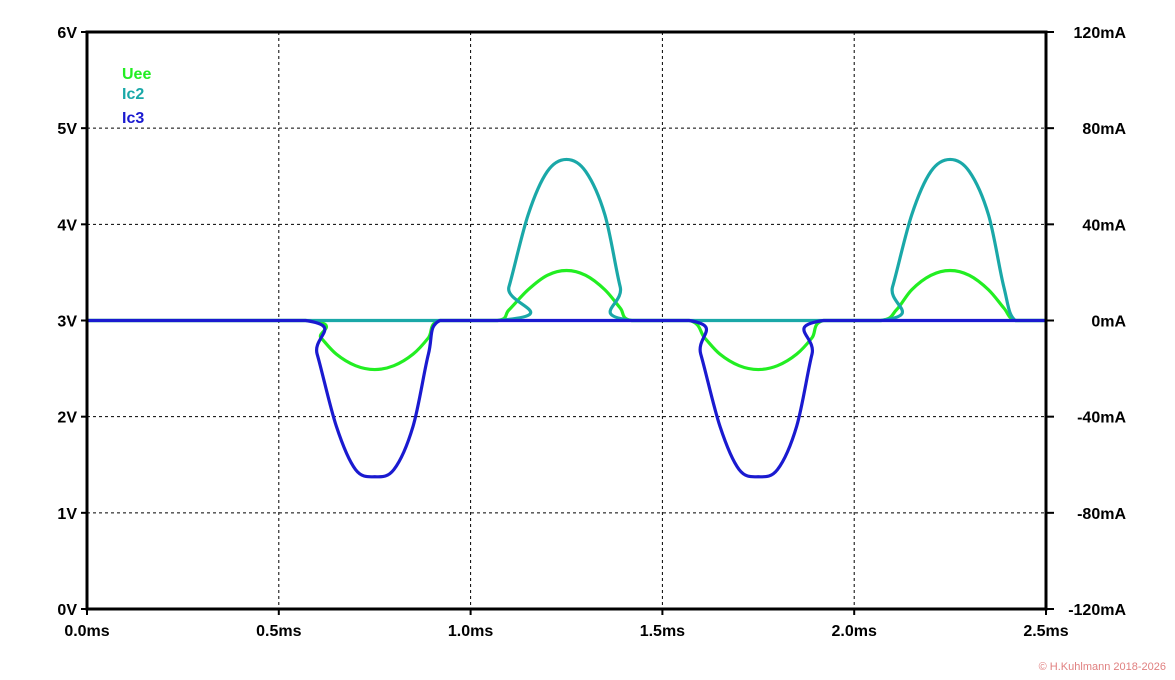 The image size is (1175, 680). What do you see at coordinates (133, 118) in the screenshot?
I see `legend-entry-ic3: Ic3` at bounding box center [133, 118].